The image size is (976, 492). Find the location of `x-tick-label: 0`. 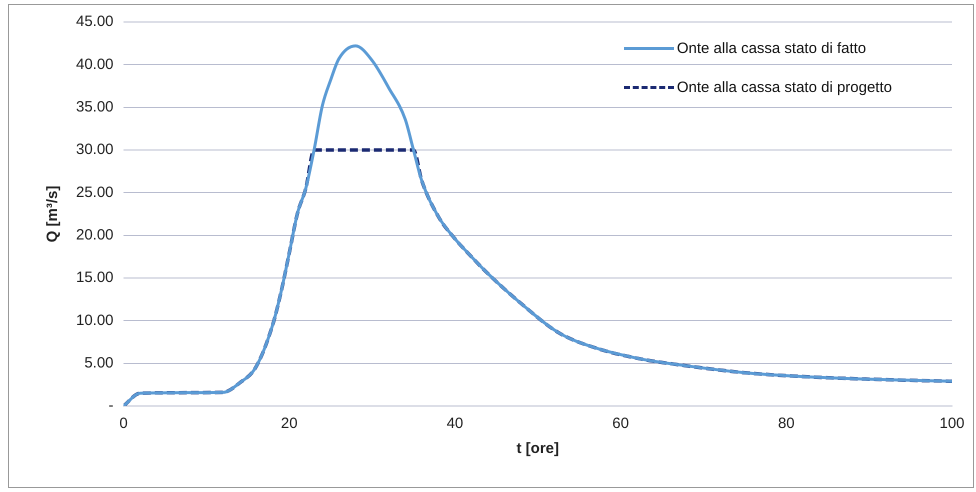

x-tick-label: 0 is located at coordinates (123, 423).